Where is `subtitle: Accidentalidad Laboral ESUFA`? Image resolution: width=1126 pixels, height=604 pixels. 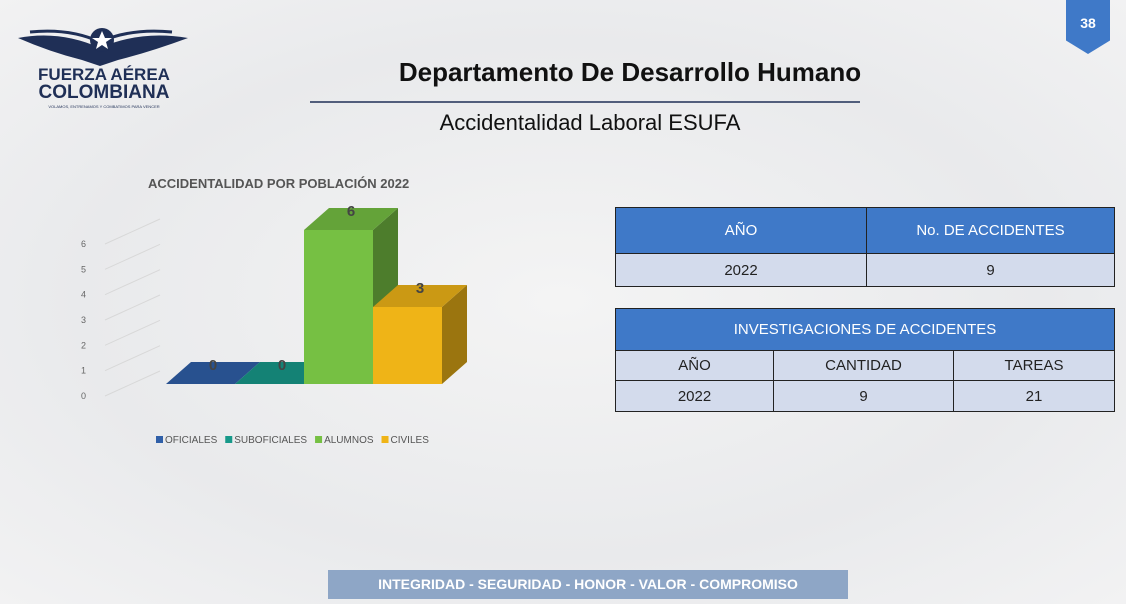
subtitle: Accidentalidad Laboral ESUFA is located at coordinates (590, 122).